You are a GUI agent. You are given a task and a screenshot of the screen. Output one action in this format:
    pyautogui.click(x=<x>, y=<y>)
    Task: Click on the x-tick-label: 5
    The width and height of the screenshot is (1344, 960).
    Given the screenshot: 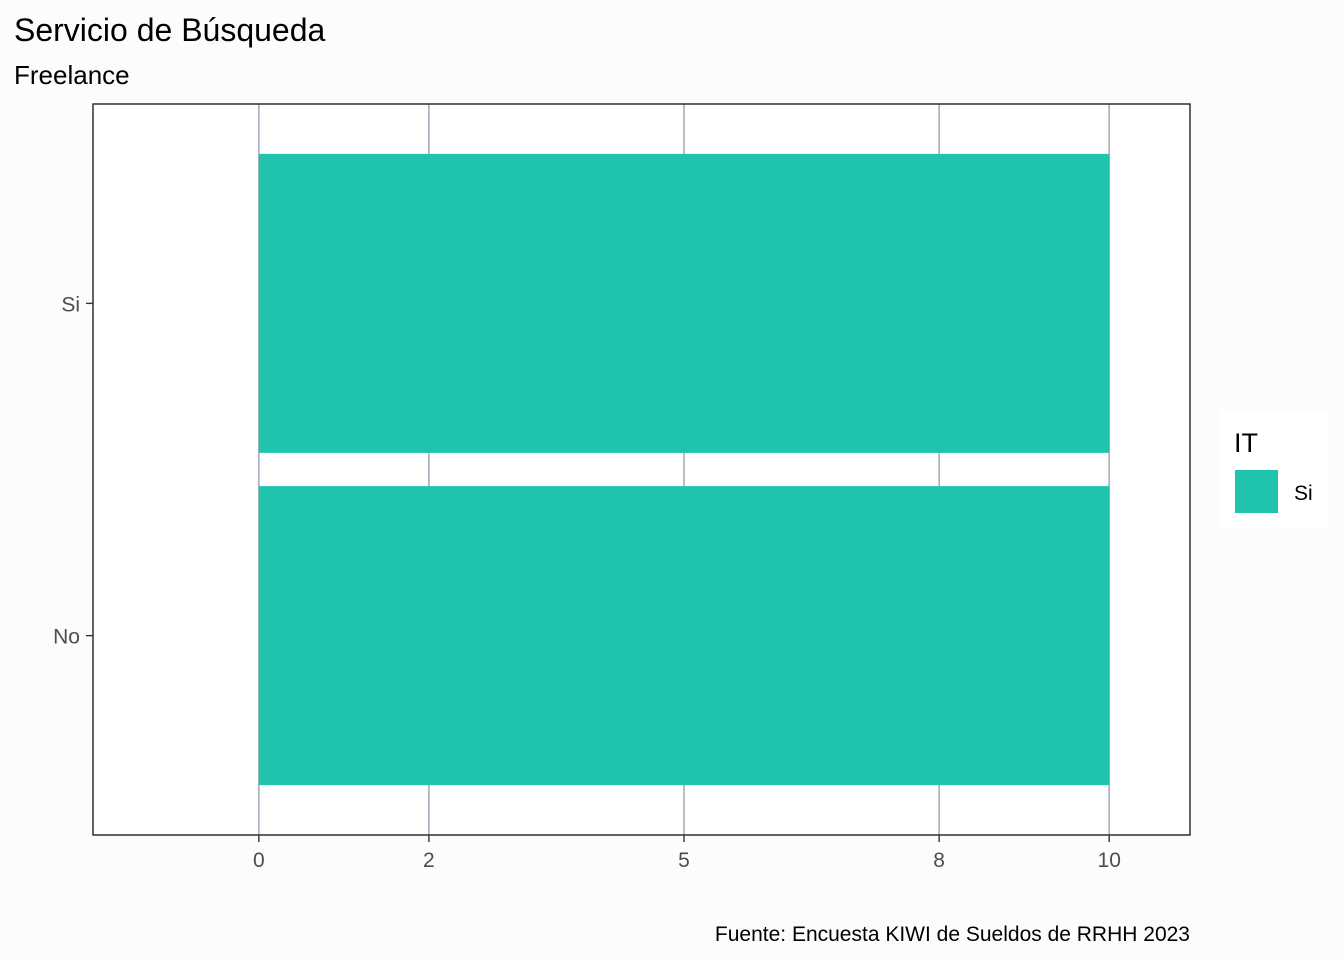 What is the action you would take?
    pyautogui.click(x=684, y=860)
    